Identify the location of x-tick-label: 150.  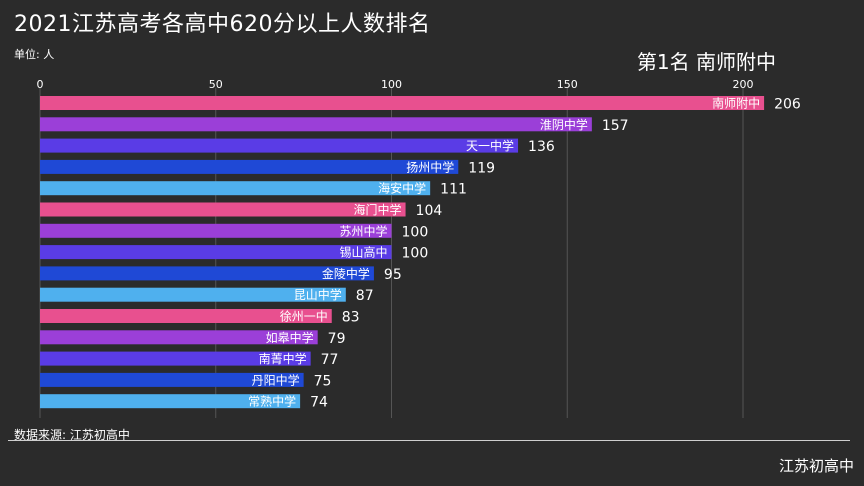
(567, 84).